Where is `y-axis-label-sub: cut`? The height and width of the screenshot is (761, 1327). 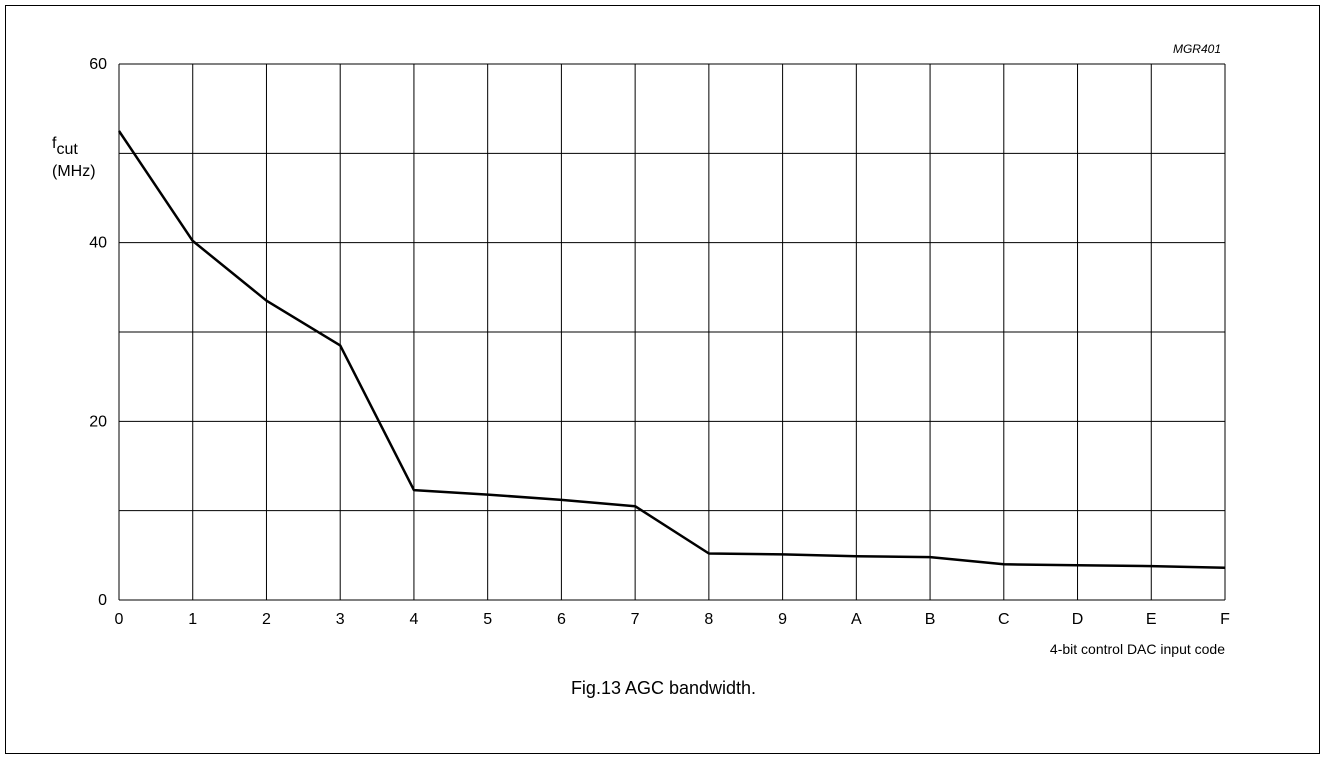
y-axis-label-sub: cut is located at coordinates (67, 149).